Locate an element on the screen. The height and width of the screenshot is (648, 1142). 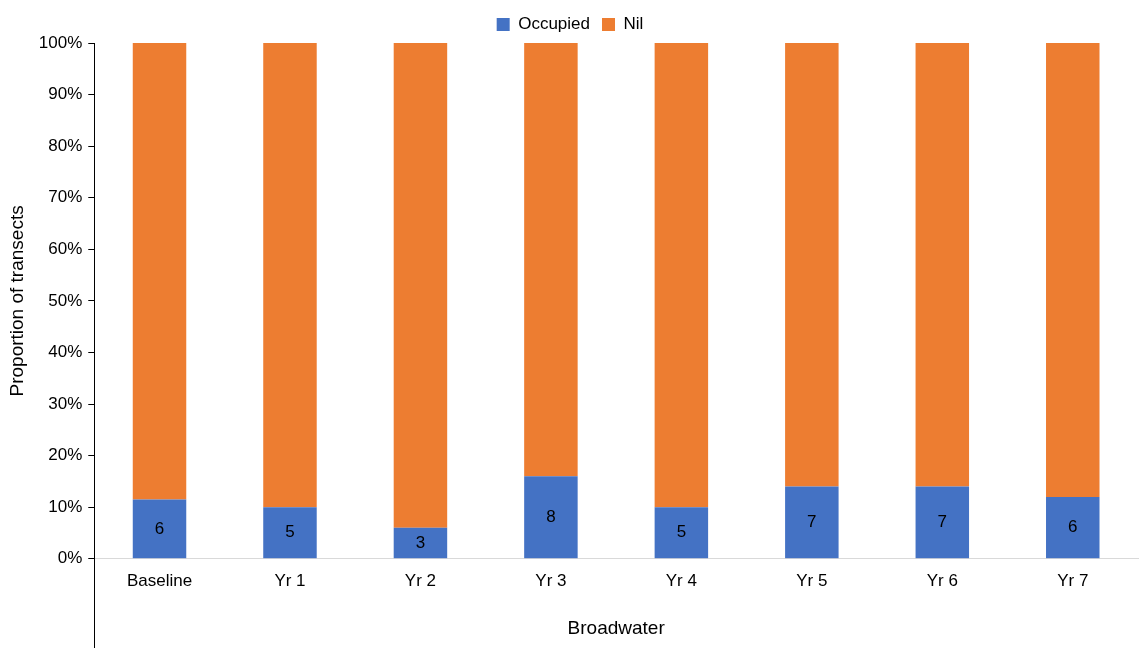
annotation: 8 is located at coordinates (551, 516).